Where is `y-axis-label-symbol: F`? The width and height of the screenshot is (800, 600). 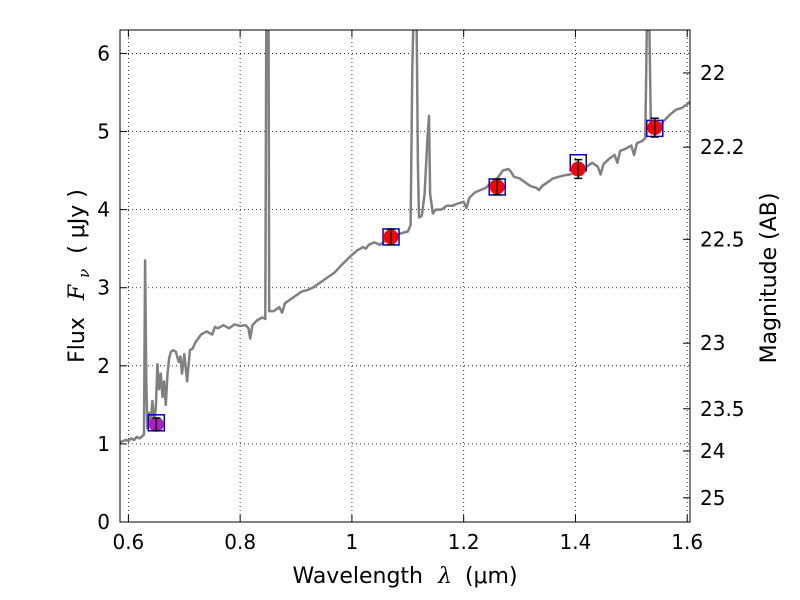
y-axis-label-symbol: F is located at coordinates (77, 292).